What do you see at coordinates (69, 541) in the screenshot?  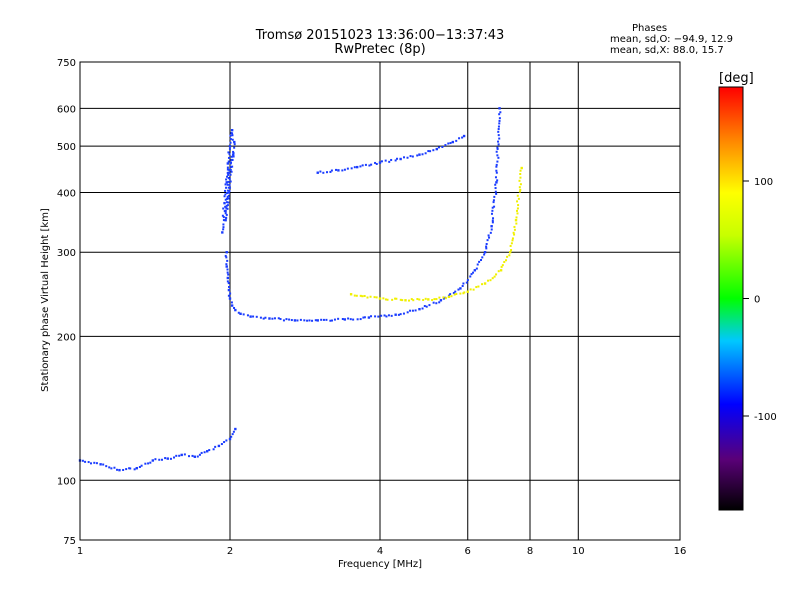 I see `y-tick-label: 75` at bounding box center [69, 541].